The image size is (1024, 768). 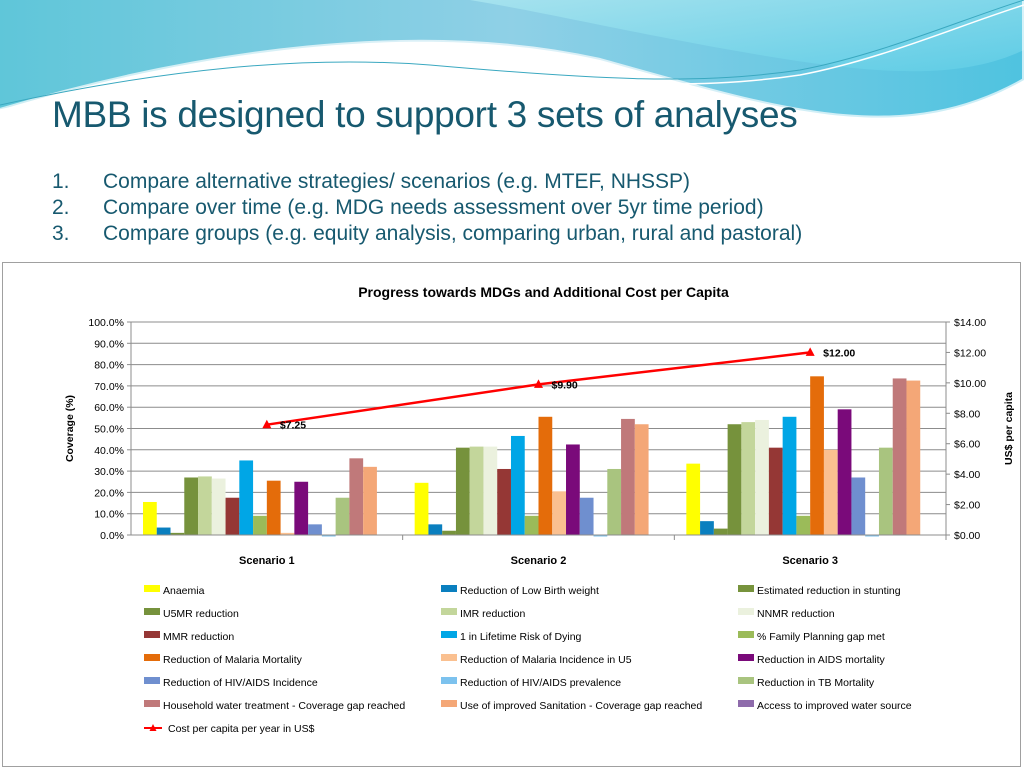 What do you see at coordinates (184, 591) in the screenshot?
I see `legend-label: Anaemia` at bounding box center [184, 591].